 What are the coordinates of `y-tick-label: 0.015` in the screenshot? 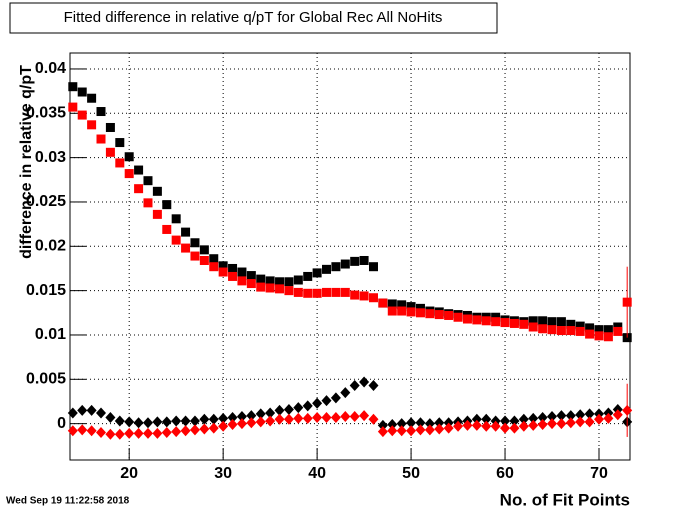 It's located at (46, 290).